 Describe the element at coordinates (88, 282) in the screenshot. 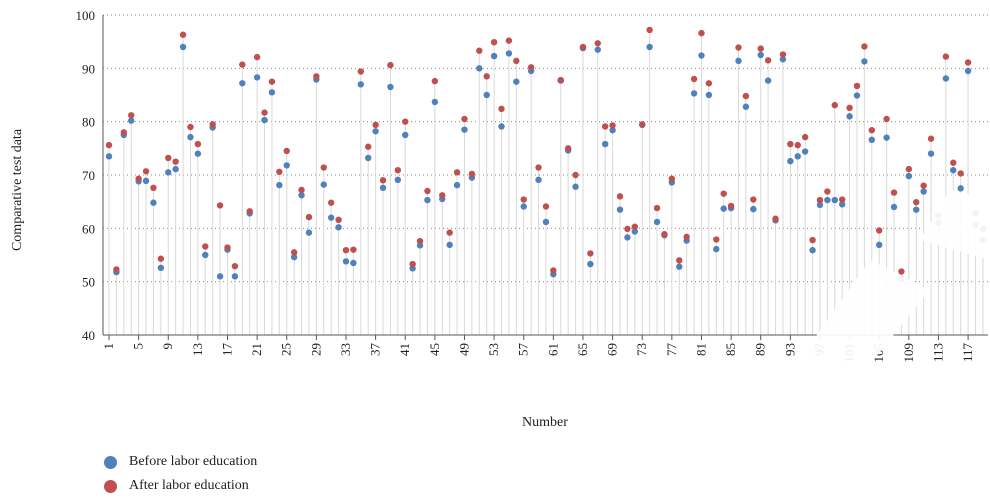

I see `y-tick-label: 50` at that location.